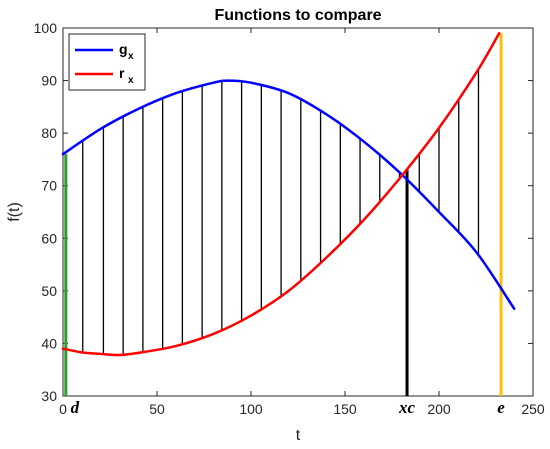 The width and height of the screenshot is (550, 449). What do you see at coordinates (49, 238) in the screenshot?
I see `y-tick-label: 60` at bounding box center [49, 238].